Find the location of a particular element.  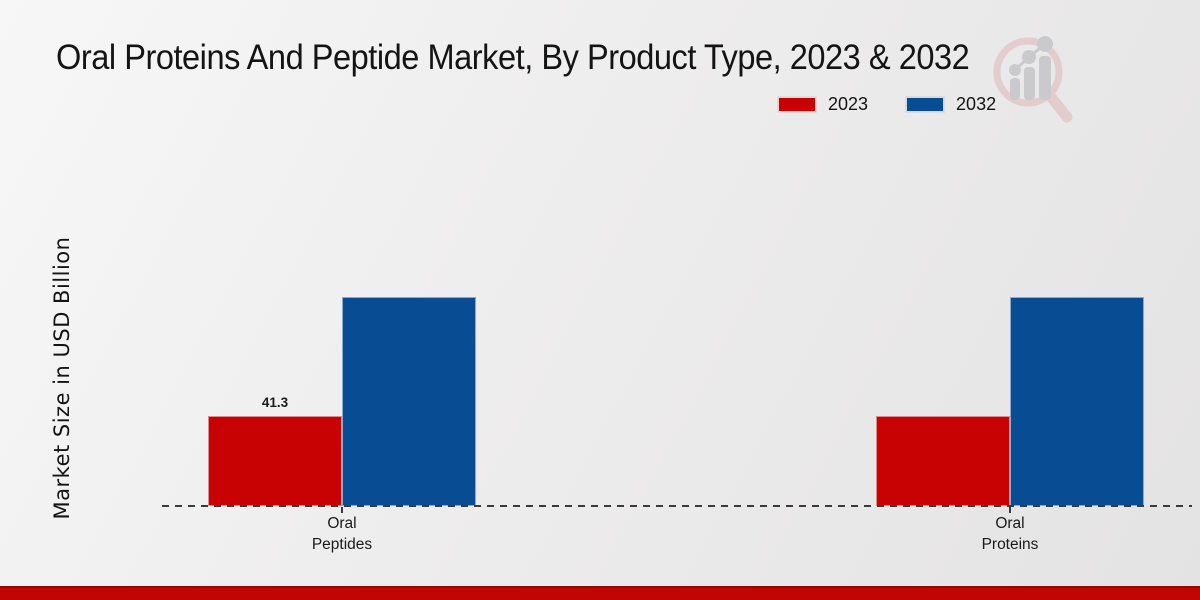

bar-value-label: 41.3 is located at coordinates (275, 402).